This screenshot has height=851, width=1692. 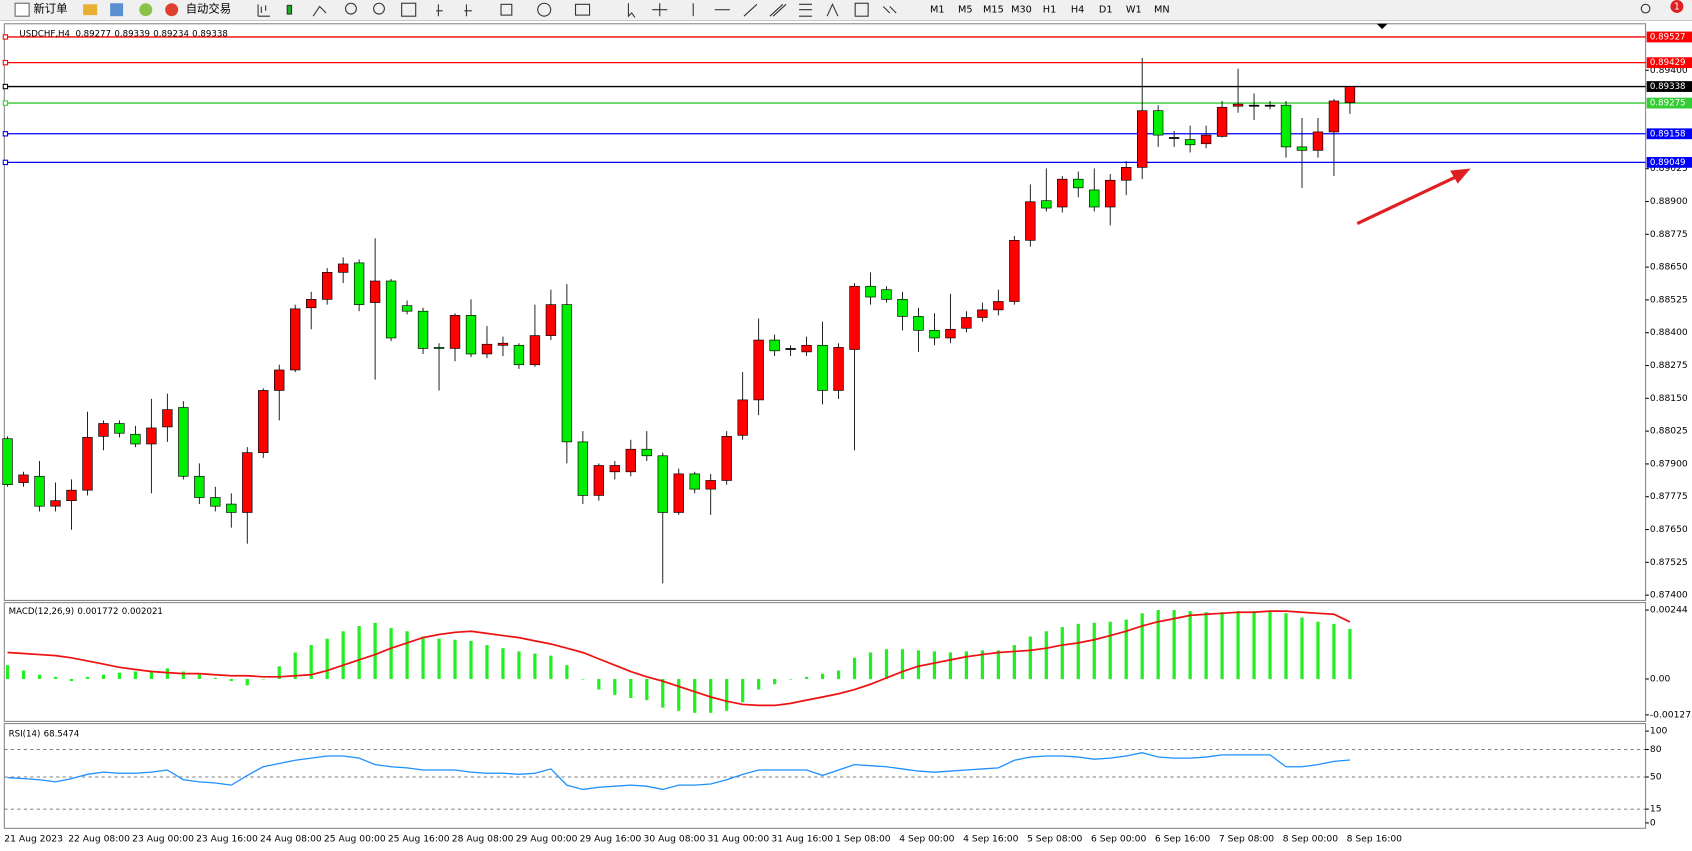 I want to click on timeframe-button: M1, so click(x=937, y=10).